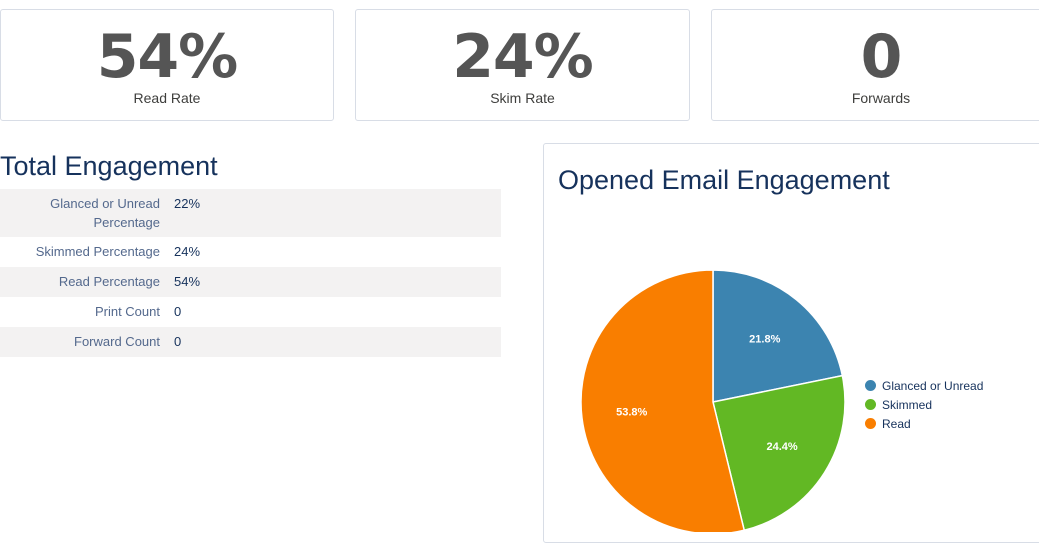 The image size is (1039, 543). Describe the element at coordinates (881, 57) in the screenshot. I see `forwards-value: 0` at that location.